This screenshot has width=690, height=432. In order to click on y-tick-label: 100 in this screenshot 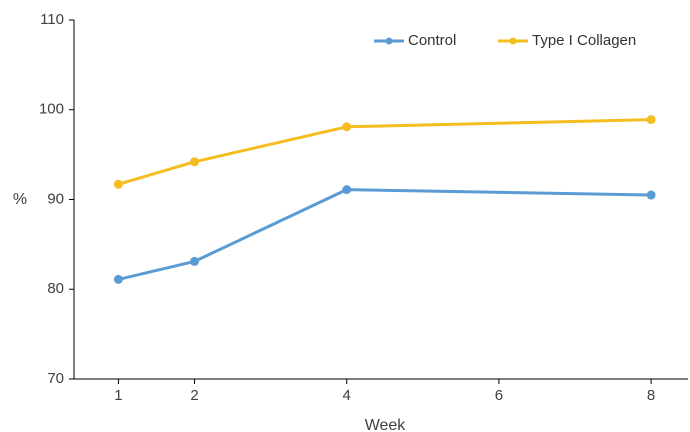, I will do `click(51, 109)`.